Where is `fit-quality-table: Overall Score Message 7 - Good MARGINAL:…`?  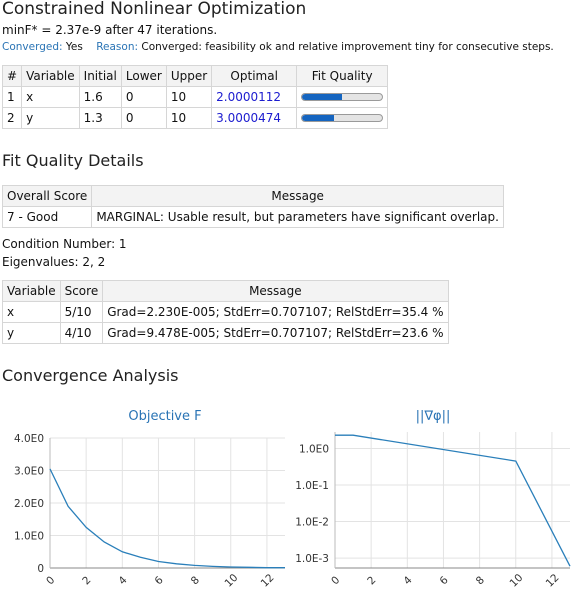 fit-quality-table: Overall Score Message 7 - Good MARGINAL:… is located at coordinates (252, 206).